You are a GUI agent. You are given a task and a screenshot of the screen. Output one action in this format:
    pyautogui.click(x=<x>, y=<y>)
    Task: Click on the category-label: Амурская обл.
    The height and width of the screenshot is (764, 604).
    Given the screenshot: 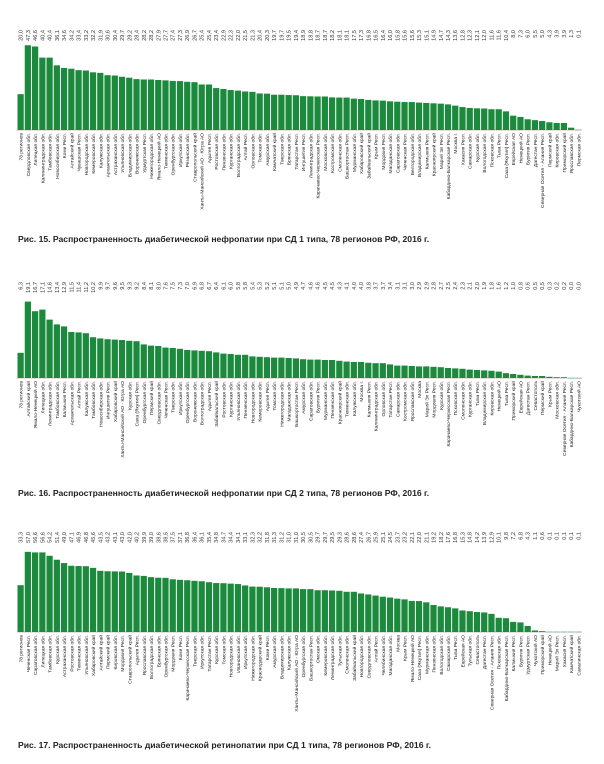 What is the action you would take?
    pyautogui.click(x=304, y=397)
    